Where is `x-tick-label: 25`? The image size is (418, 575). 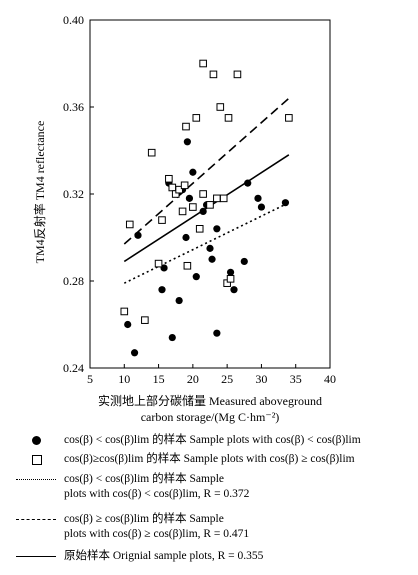 x-tick-label: 25 is located at coordinates (227, 379).